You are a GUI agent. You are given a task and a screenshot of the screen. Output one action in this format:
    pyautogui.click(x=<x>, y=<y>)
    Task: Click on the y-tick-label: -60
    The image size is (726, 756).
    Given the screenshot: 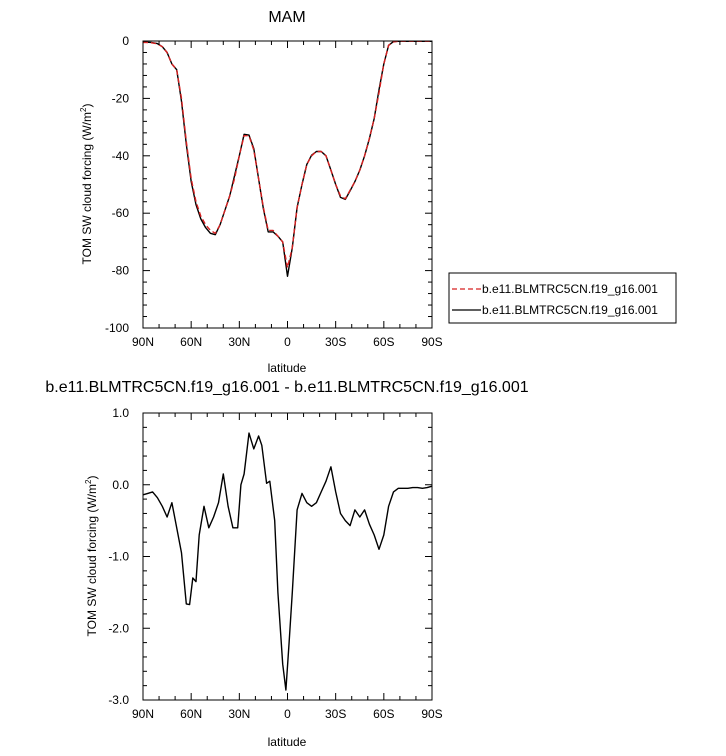 What is the action you would take?
    pyautogui.click(x=121, y=213)
    